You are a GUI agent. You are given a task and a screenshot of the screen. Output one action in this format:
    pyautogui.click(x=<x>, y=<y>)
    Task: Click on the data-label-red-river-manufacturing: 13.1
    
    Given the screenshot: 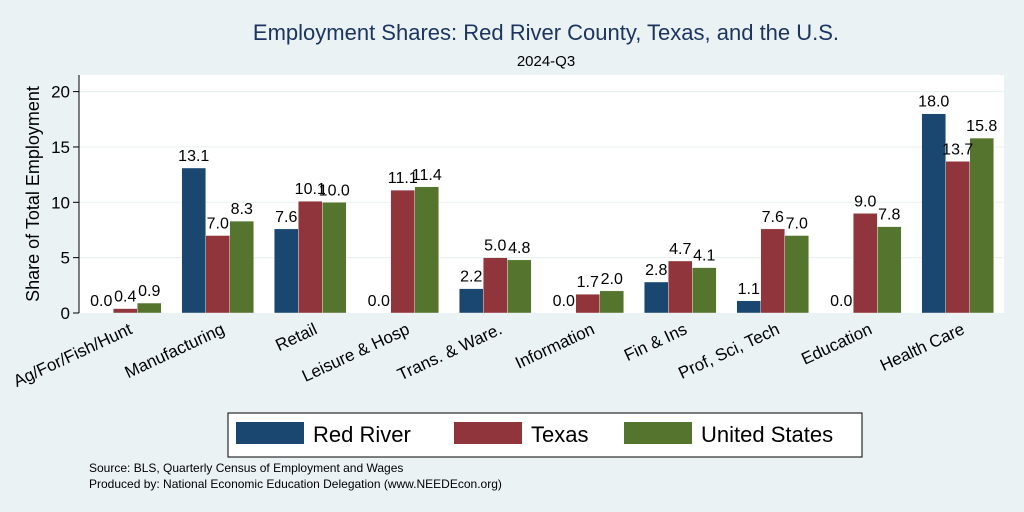 What is the action you would take?
    pyautogui.click(x=193, y=156)
    